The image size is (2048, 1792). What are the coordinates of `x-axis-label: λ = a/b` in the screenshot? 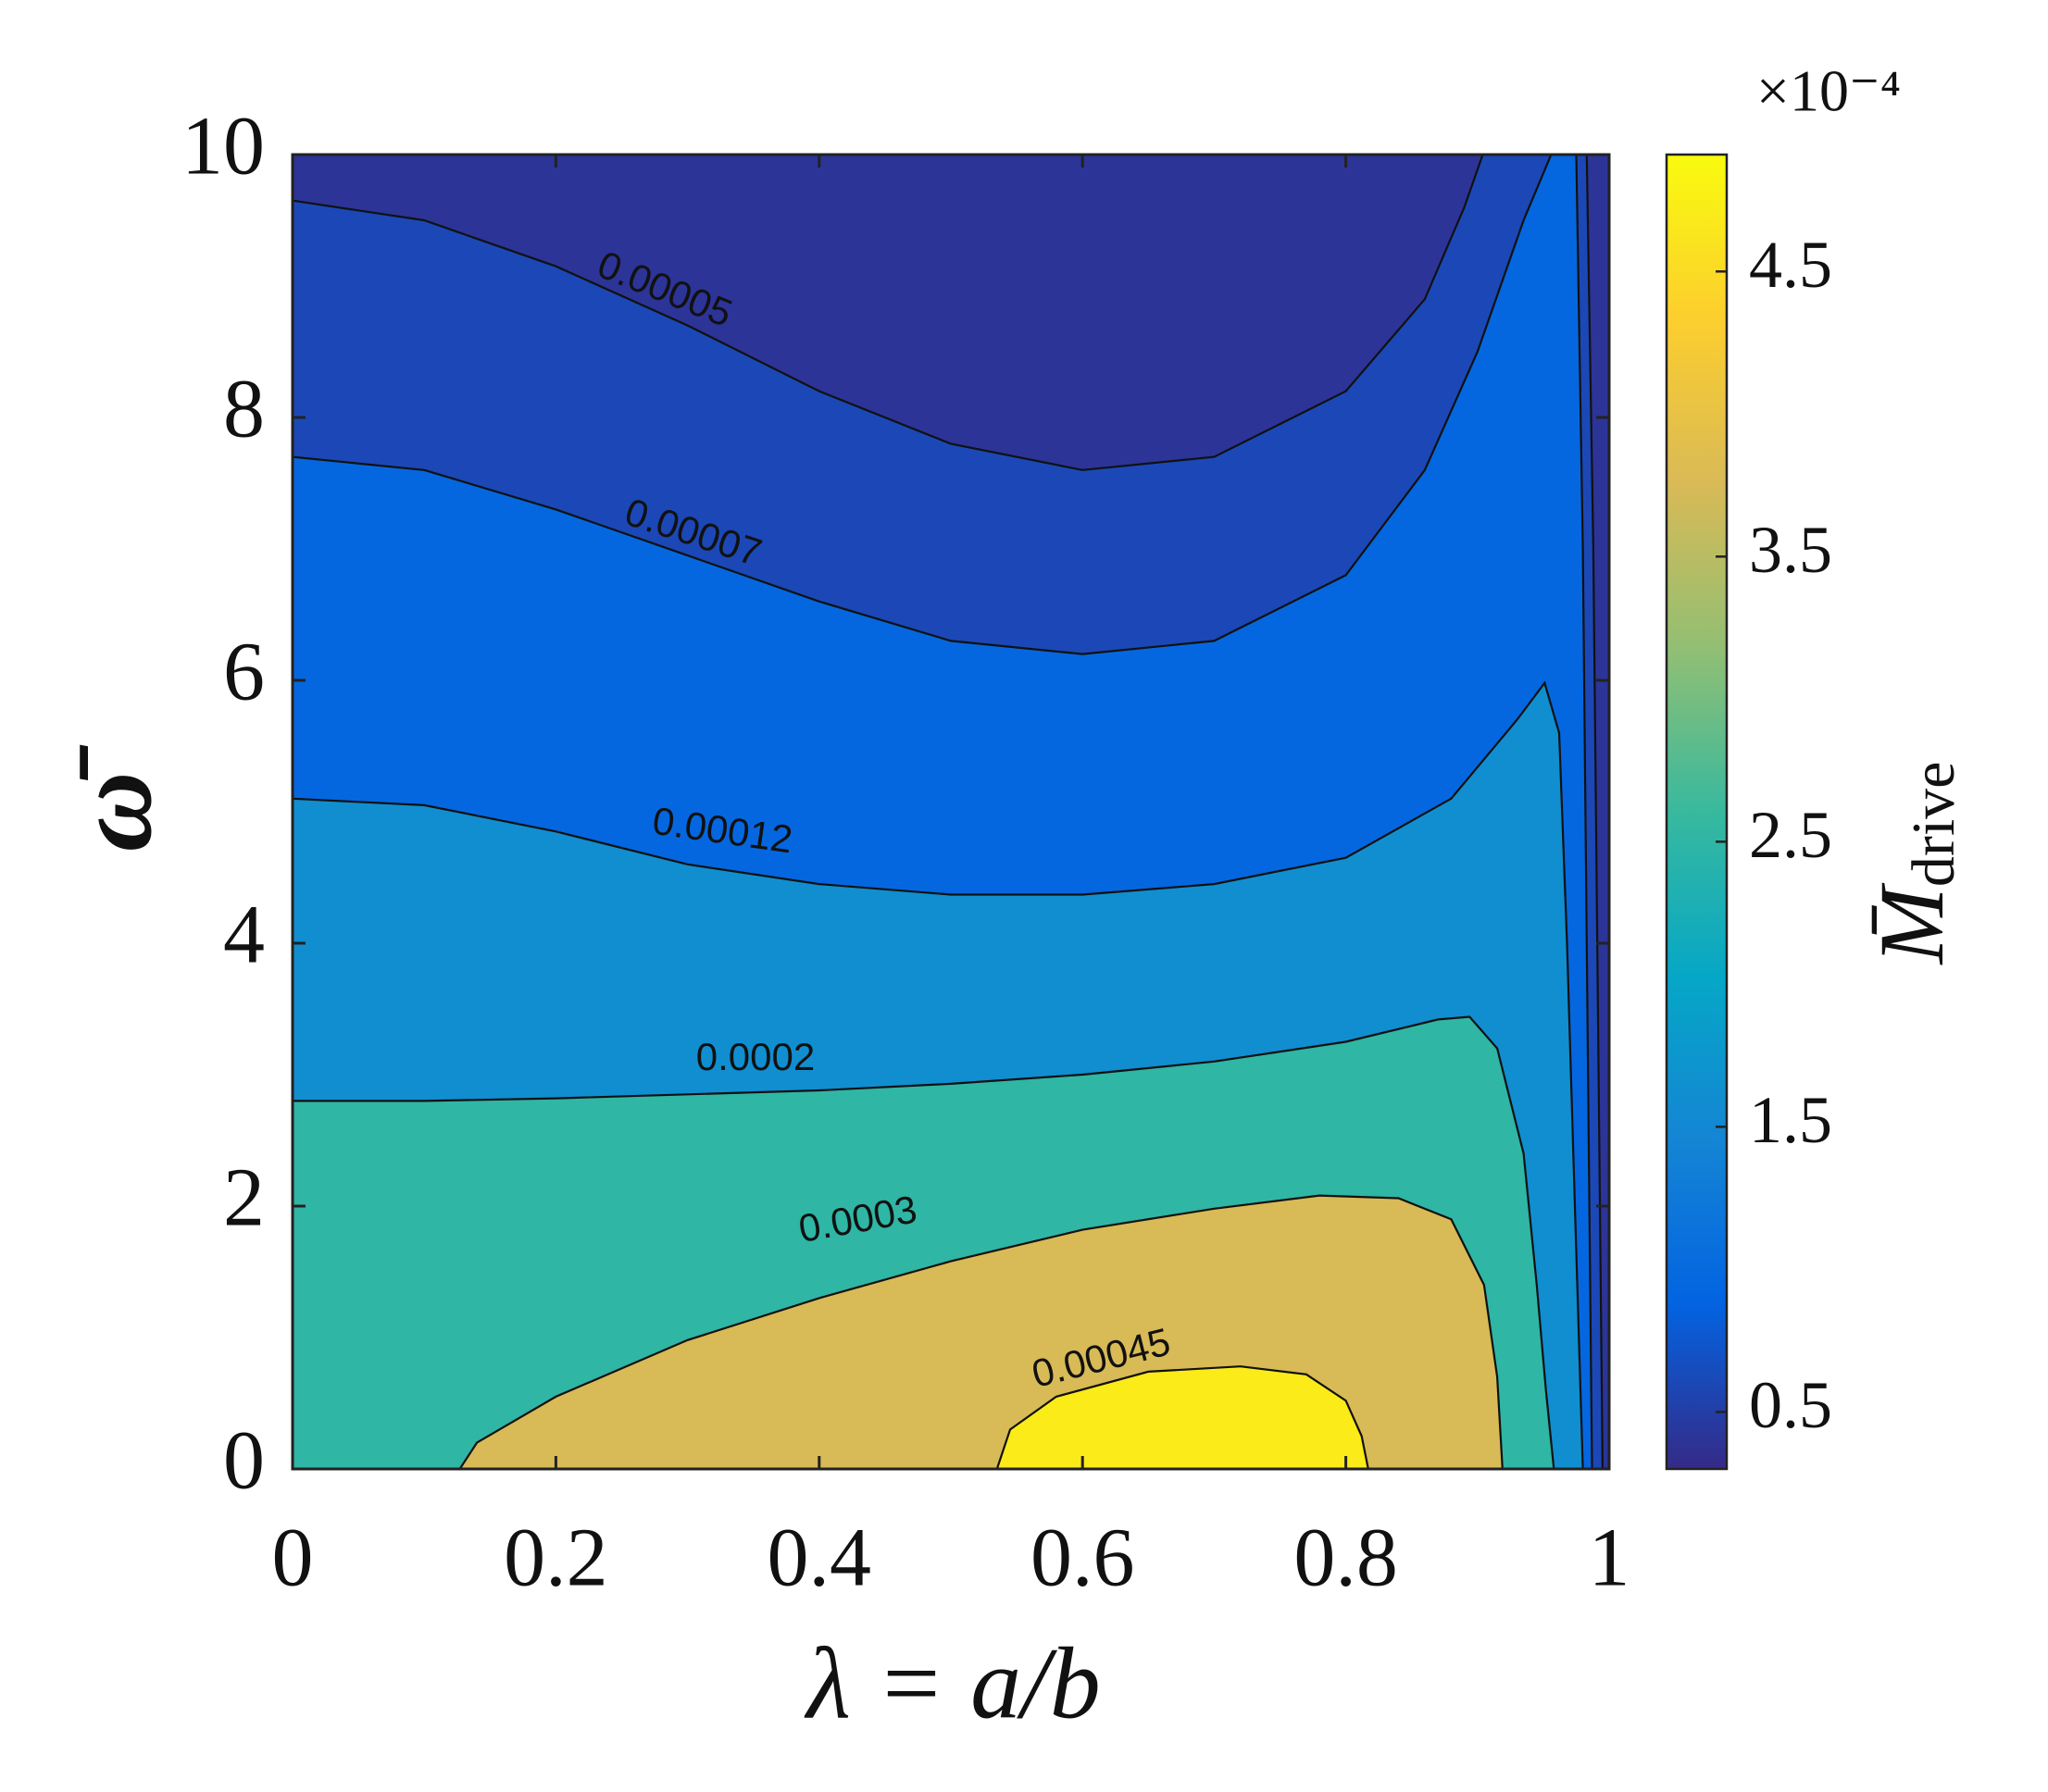 It's located at (952, 1682).